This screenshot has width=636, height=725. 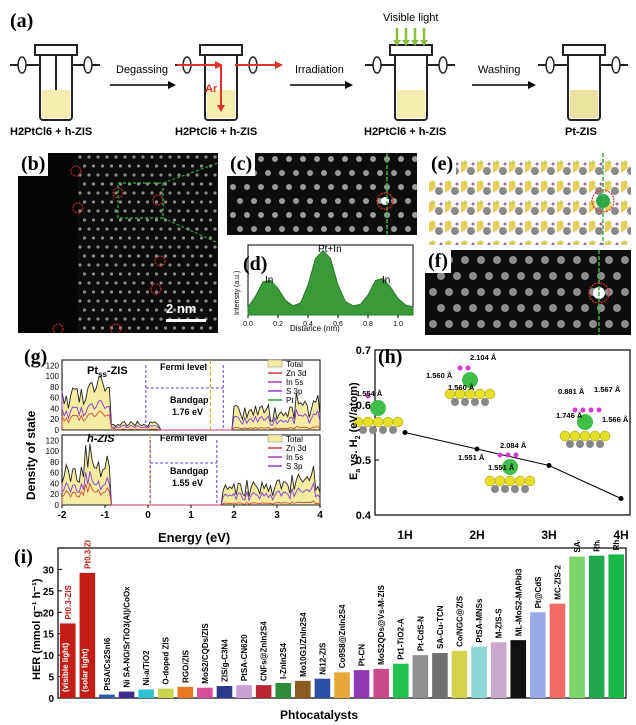 What do you see at coordinates (359, 470) in the screenshot?
I see `energy-ylabel-sub: a` at bounding box center [359, 470].